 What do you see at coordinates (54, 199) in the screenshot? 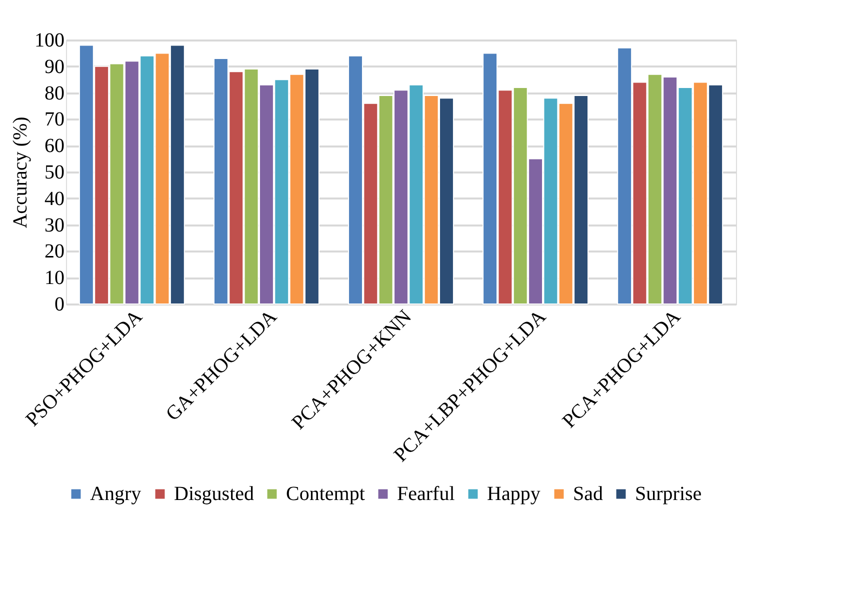
I see `y-tick-label: 40` at bounding box center [54, 199].